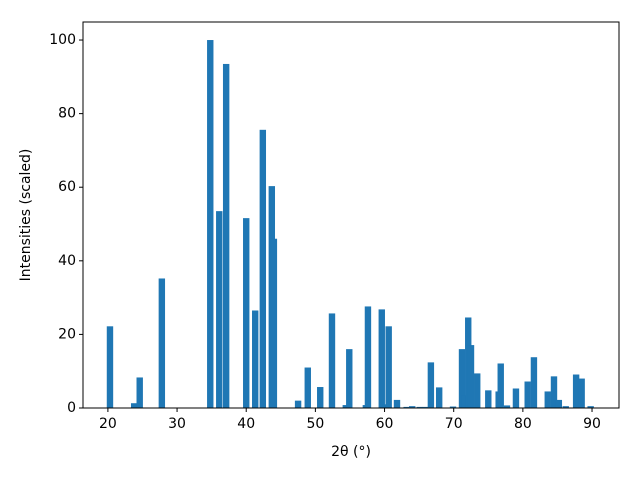 The image size is (640, 480). What do you see at coordinates (592, 424) in the screenshot?
I see `x-tick-label: 90` at bounding box center [592, 424].